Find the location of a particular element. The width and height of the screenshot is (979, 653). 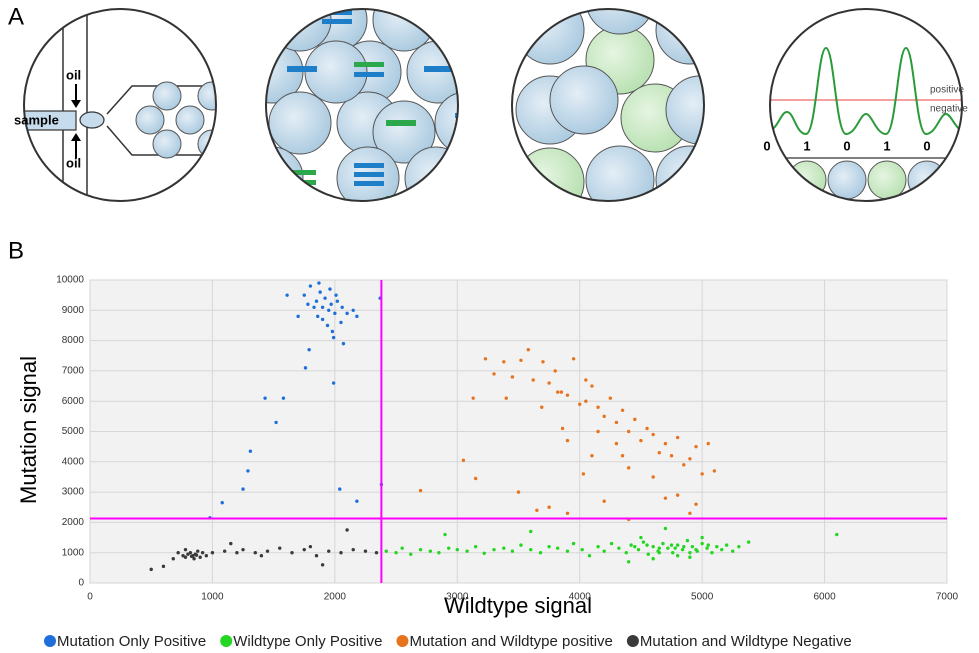

digit: 1 is located at coordinates (886, 145).